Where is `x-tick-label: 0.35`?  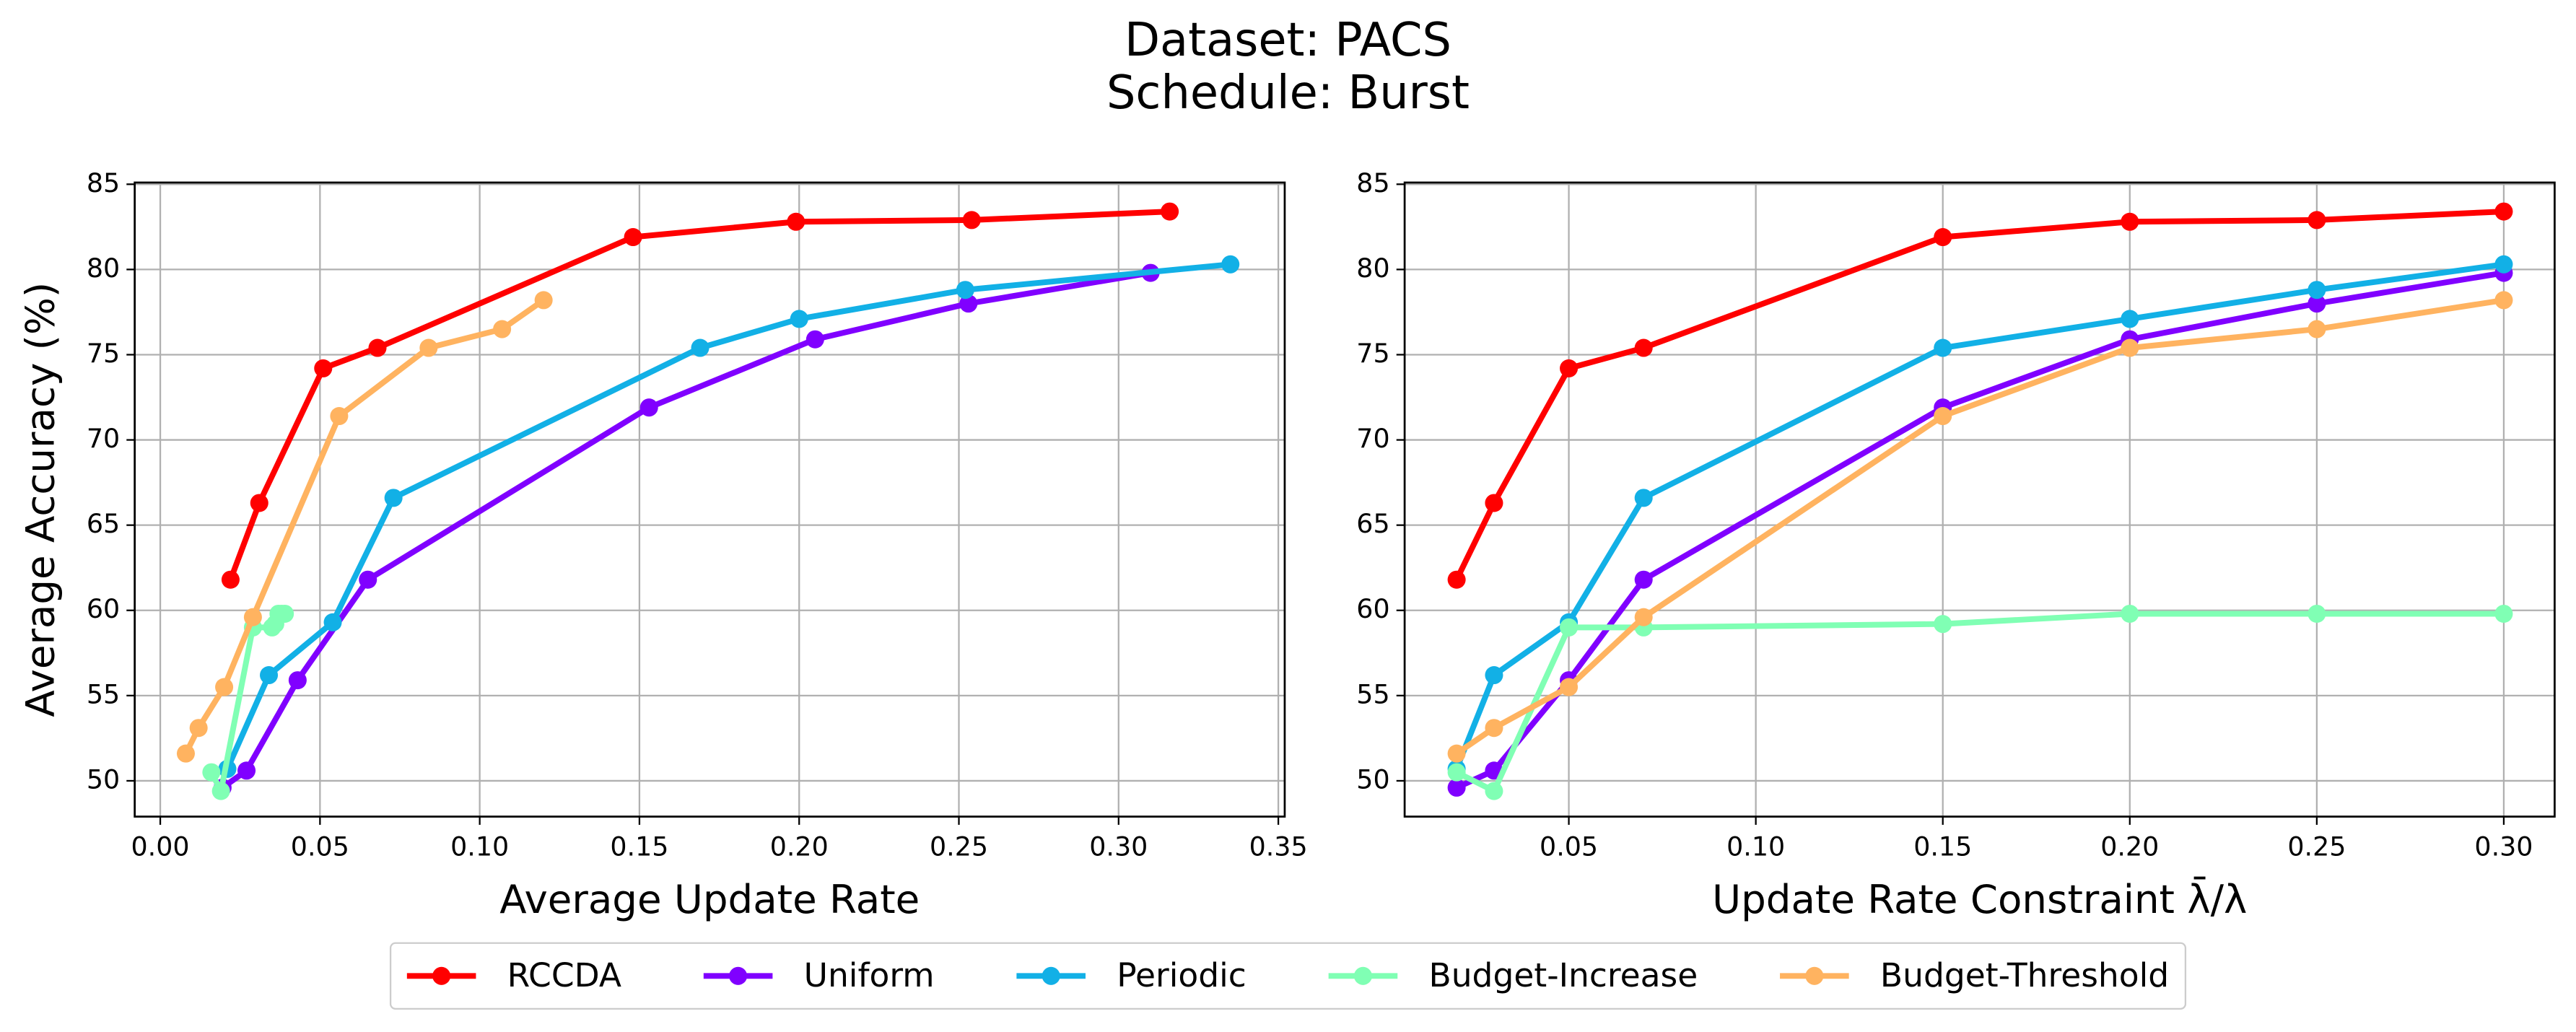
x-tick-label: 0.35 is located at coordinates (1278, 846).